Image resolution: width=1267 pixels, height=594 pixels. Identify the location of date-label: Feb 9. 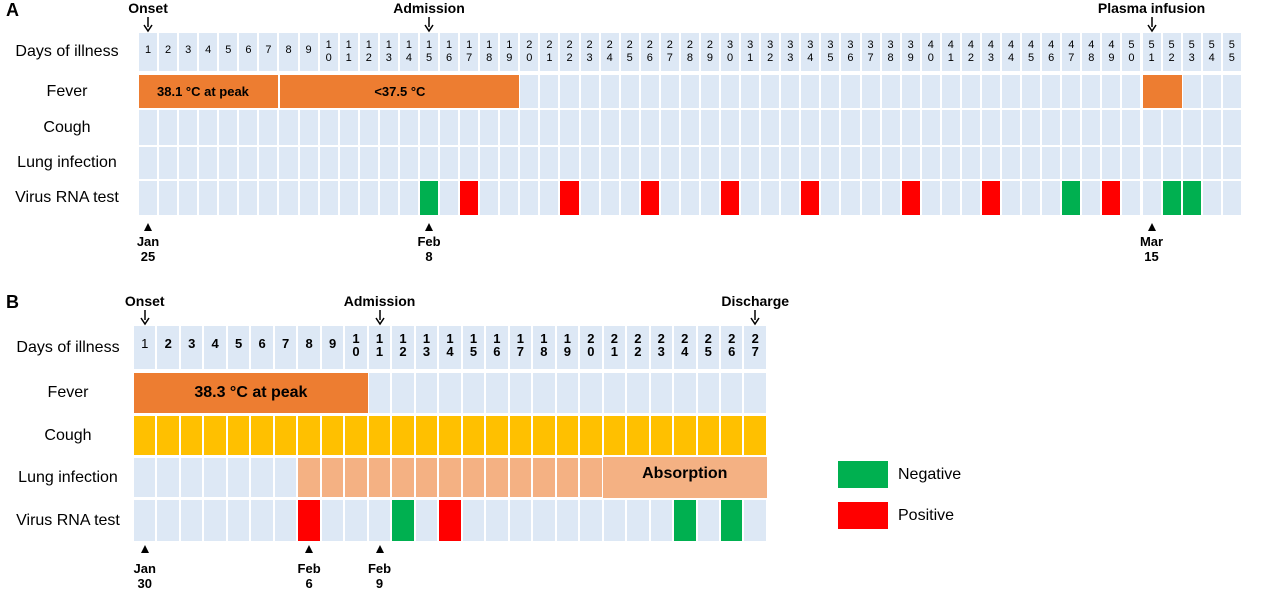
(379, 576).